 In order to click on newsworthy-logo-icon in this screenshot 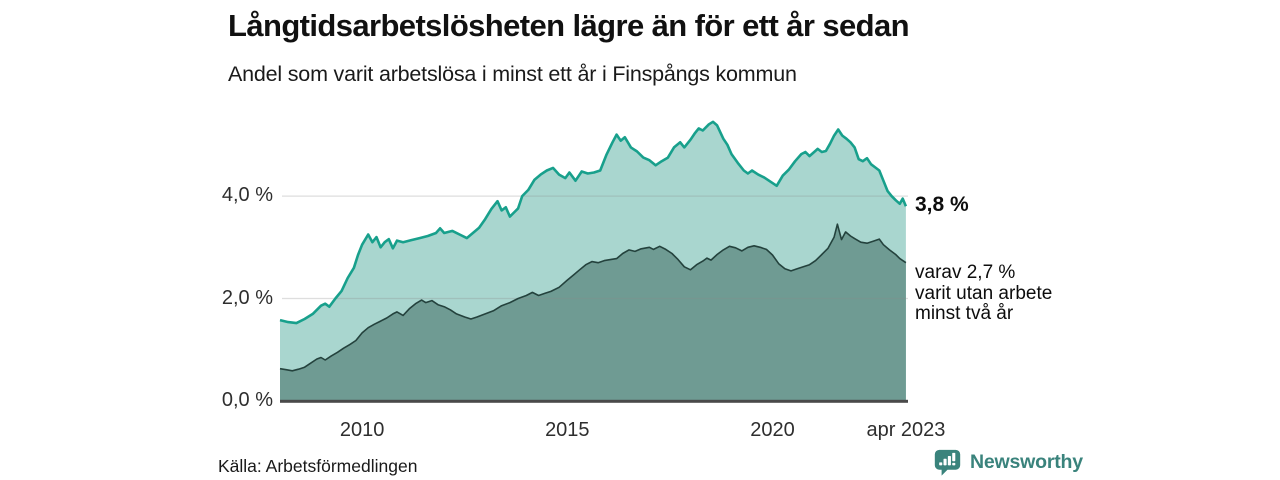, I will do `click(947, 462)`.